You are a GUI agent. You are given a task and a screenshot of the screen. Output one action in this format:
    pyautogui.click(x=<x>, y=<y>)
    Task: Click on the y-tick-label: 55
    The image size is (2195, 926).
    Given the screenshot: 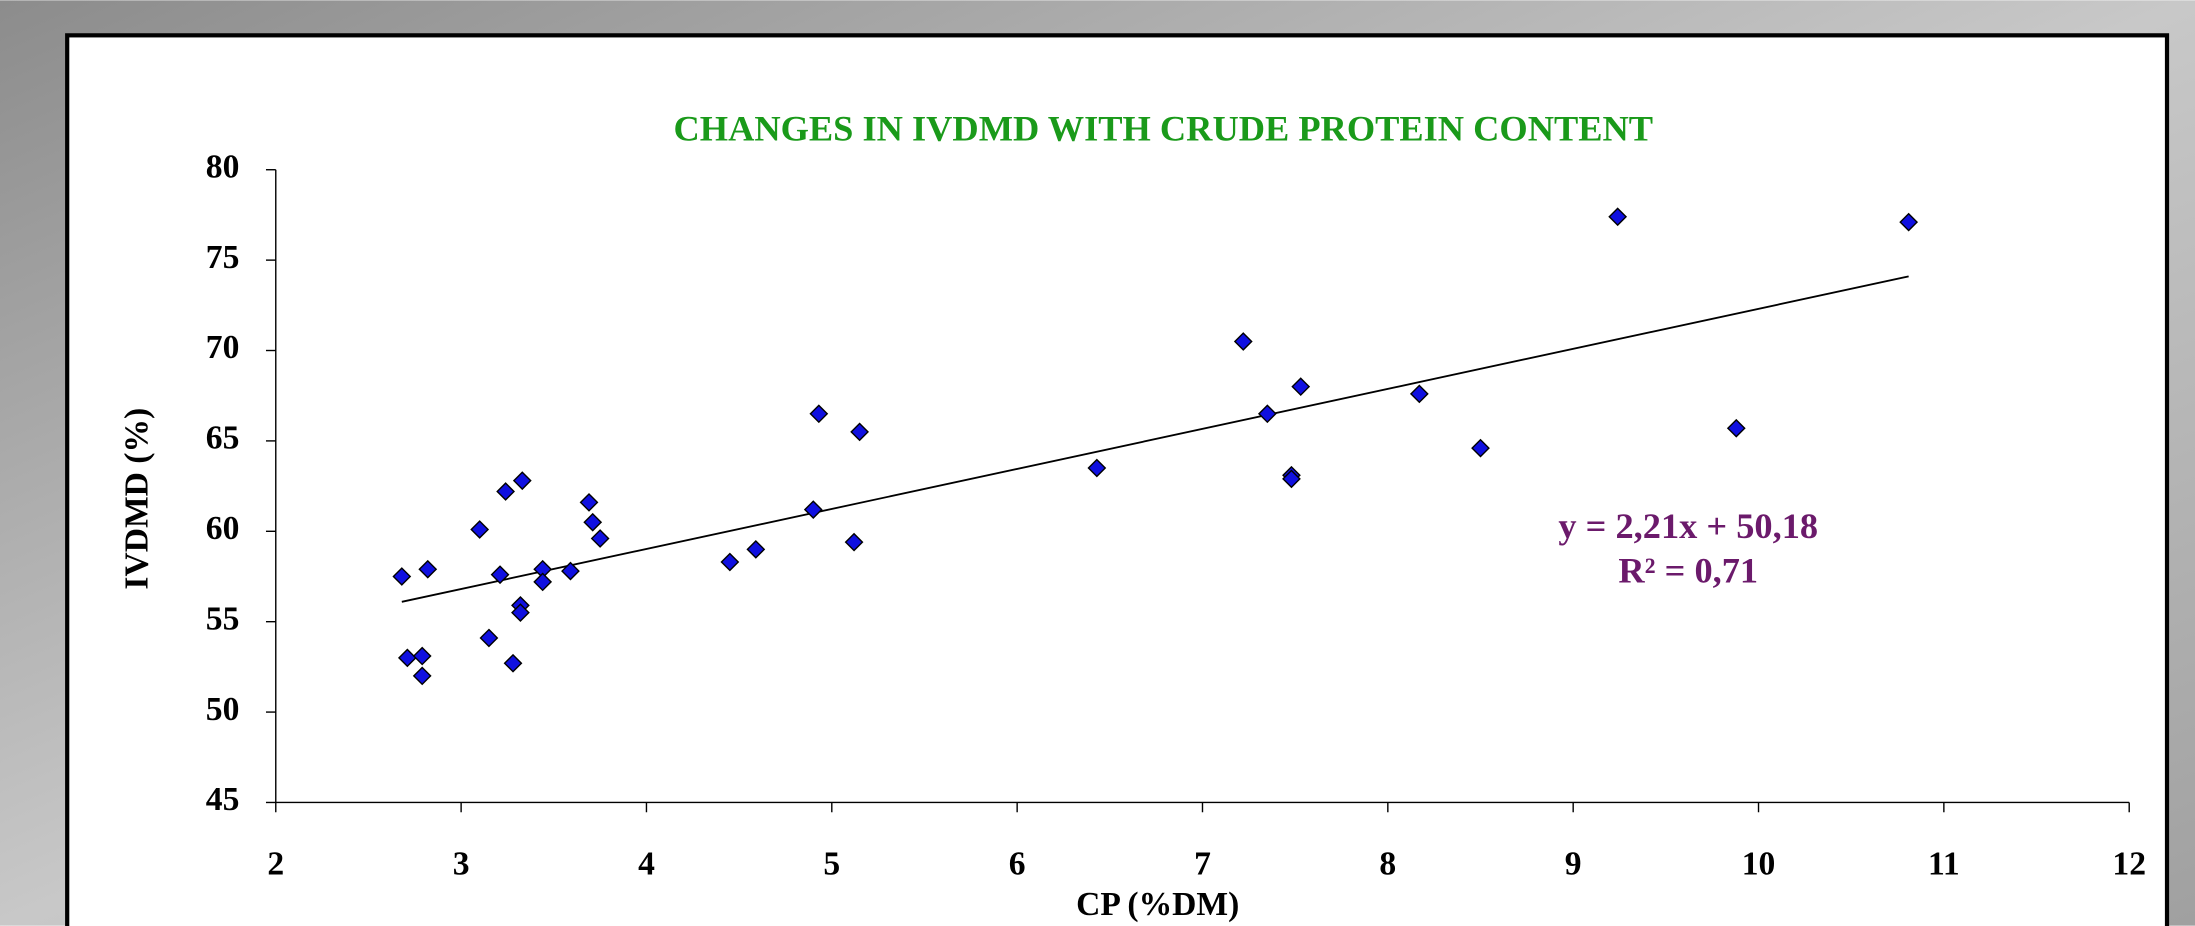 What is the action you would take?
    pyautogui.click(x=223, y=618)
    